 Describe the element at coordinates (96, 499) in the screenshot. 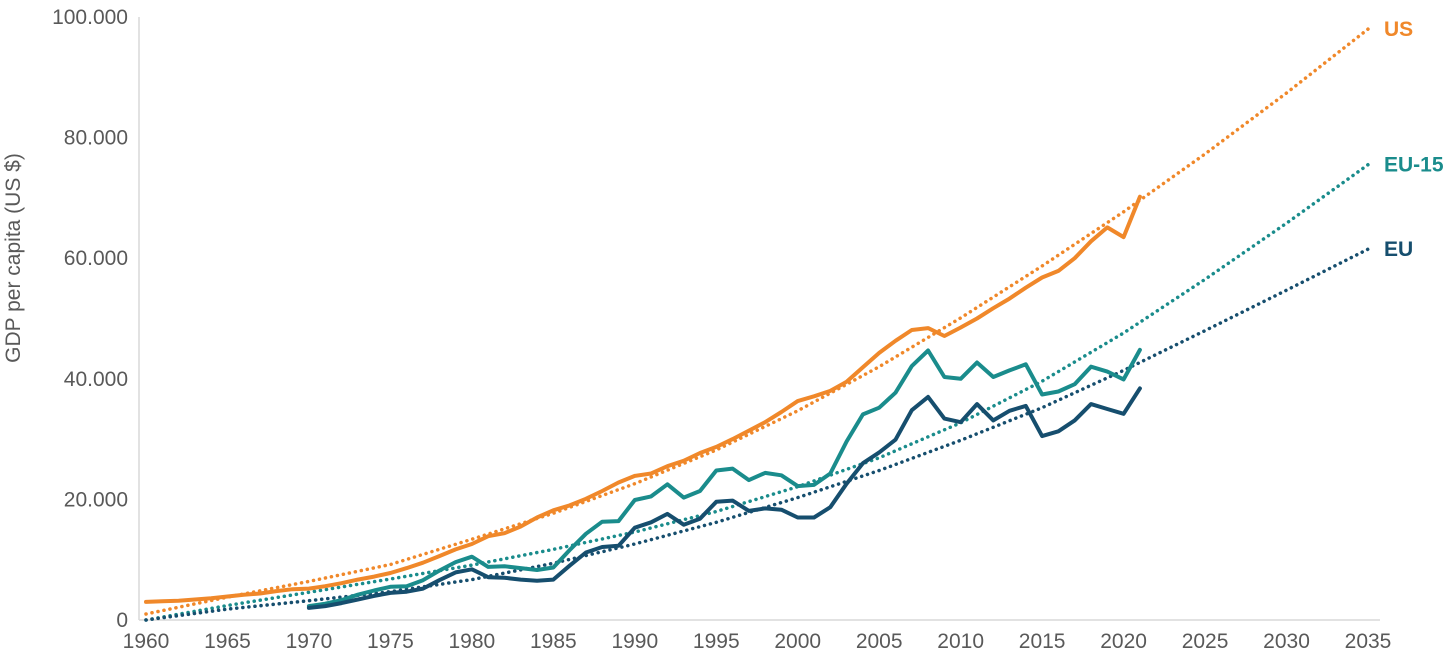

I see `y-tick-label: 20.000` at that location.